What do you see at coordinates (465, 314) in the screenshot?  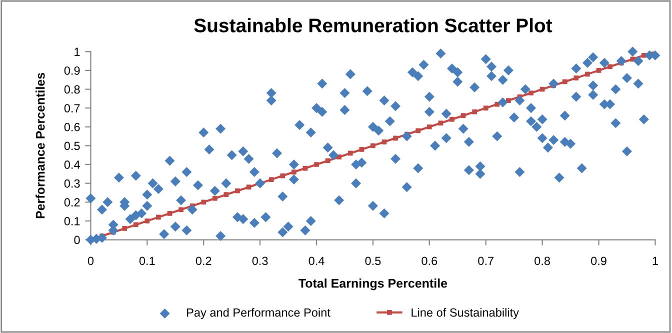 I see `legend-label: Line of Sustainability` at bounding box center [465, 314].